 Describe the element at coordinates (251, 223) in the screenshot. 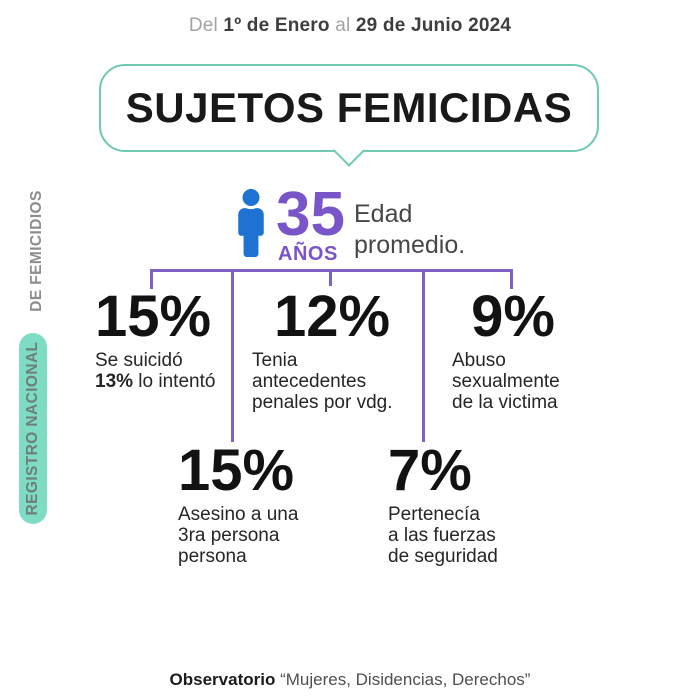

I see `person-icon` at that location.